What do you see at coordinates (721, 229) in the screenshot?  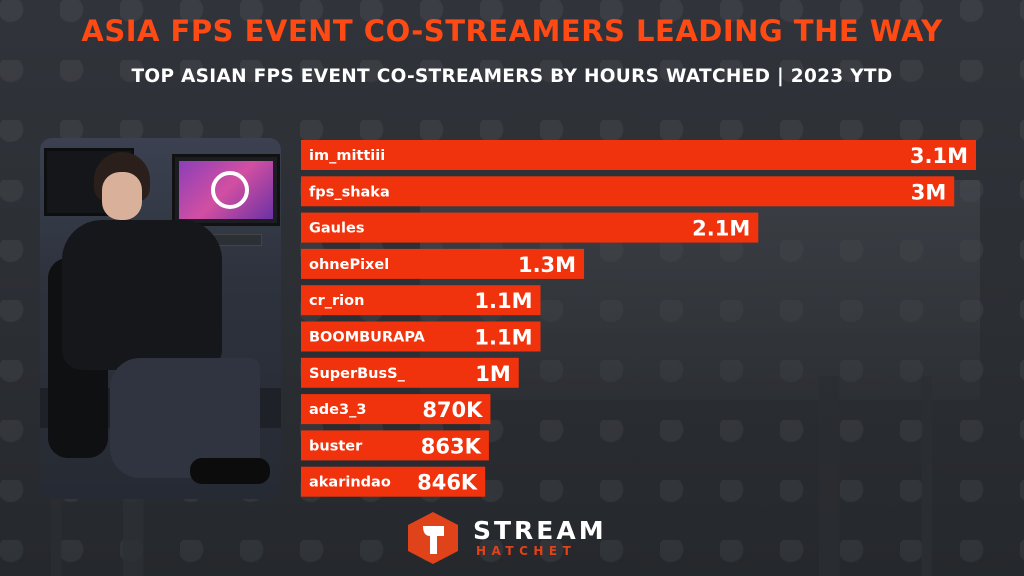 I see `bar-value-label: 2.1M` at bounding box center [721, 229].